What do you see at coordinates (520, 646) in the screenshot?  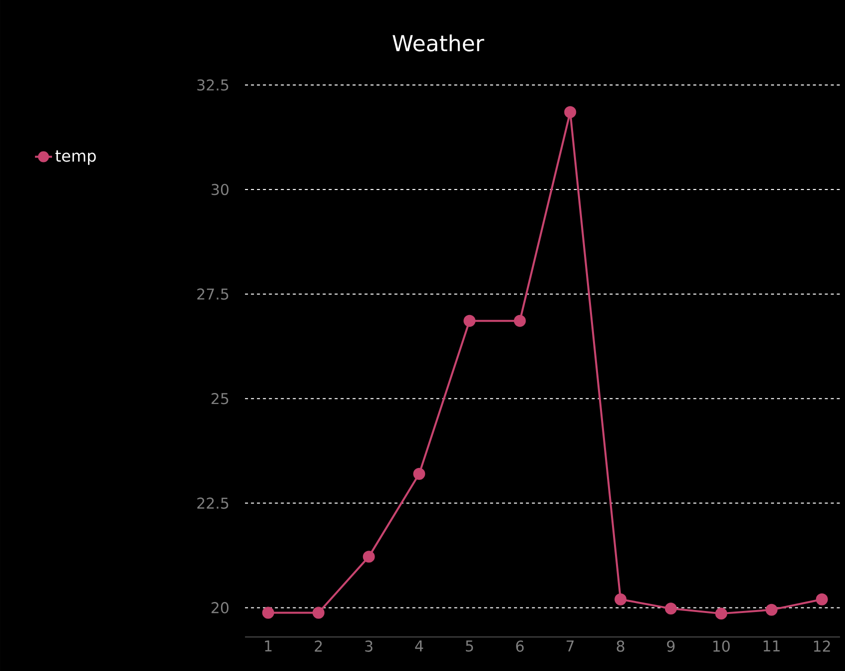 I see `x-tick-label: 6` at bounding box center [520, 646].